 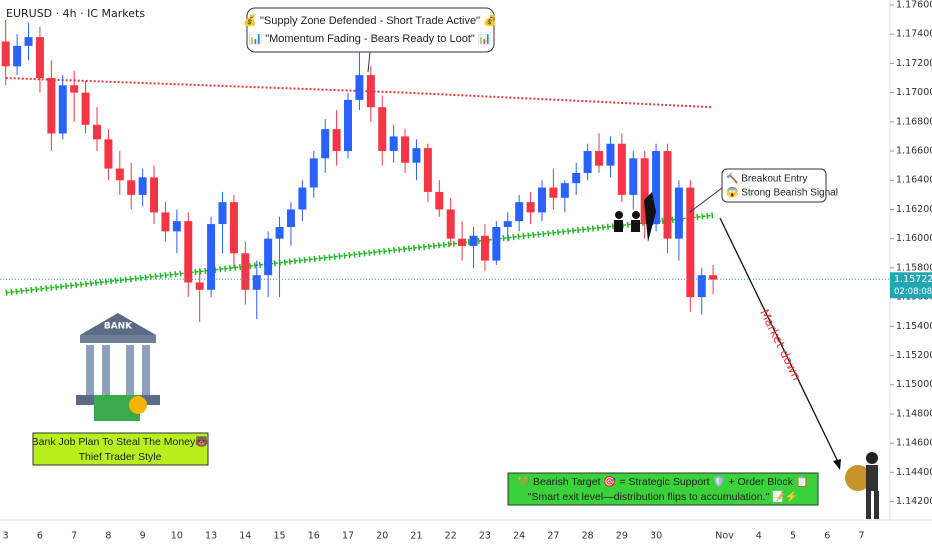 What do you see at coordinates (724, 536) in the screenshot?
I see `x-tick-label: Nov` at bounding box center [724, 536].